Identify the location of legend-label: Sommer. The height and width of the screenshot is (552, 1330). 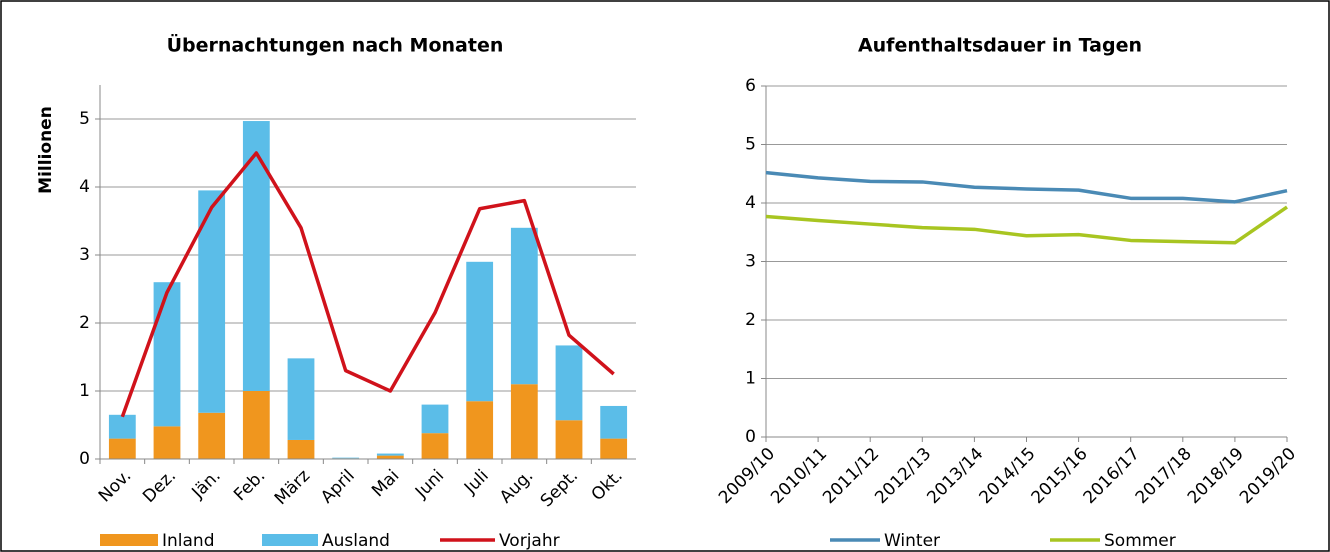
(1140, 541).